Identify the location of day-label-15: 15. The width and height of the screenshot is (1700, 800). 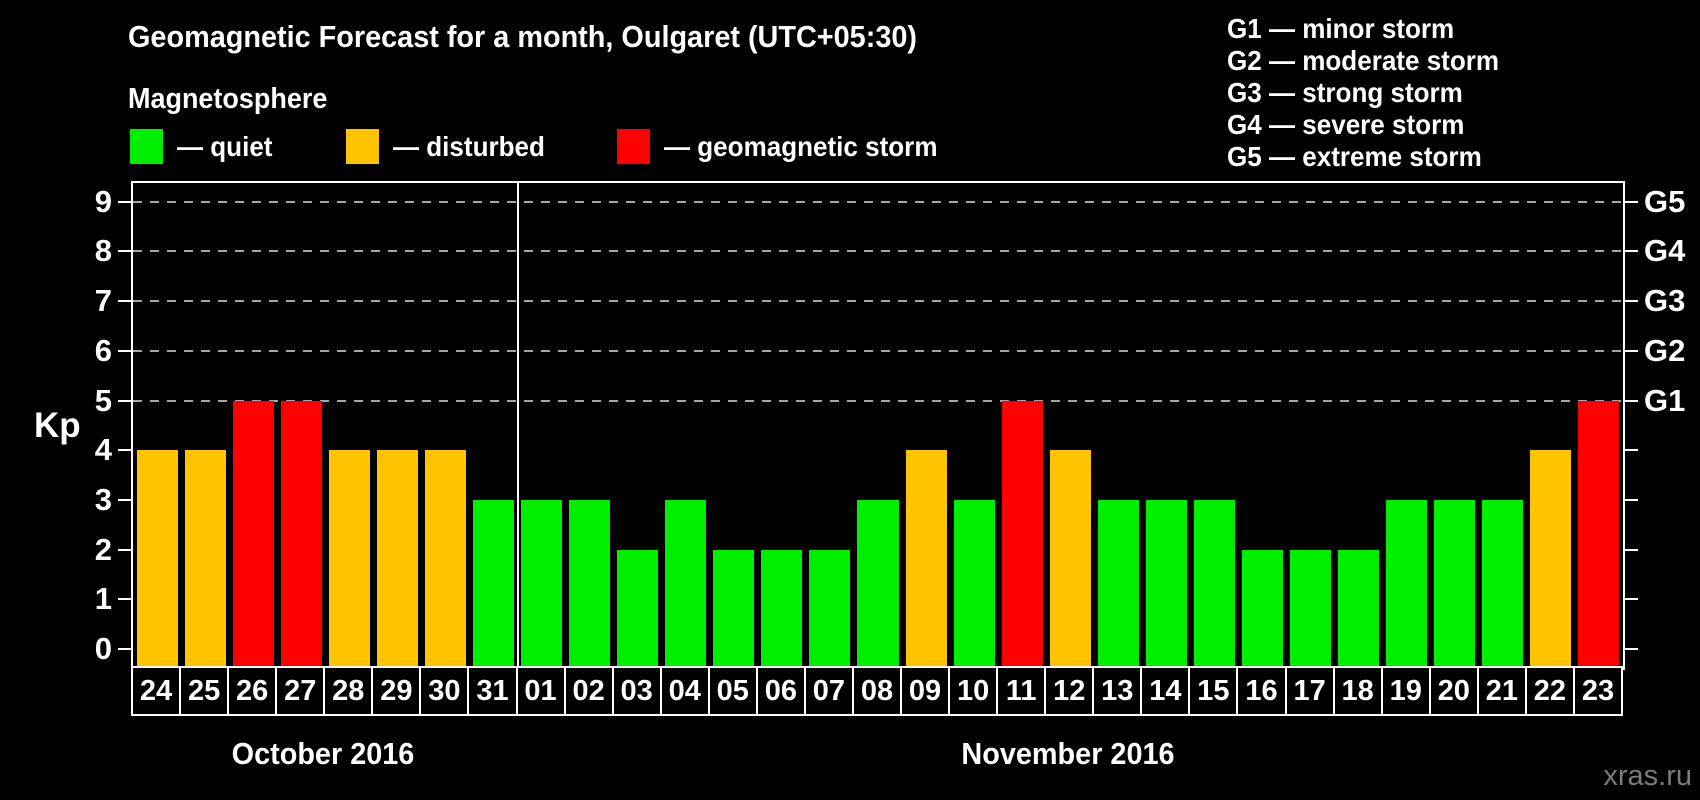
(1213, 691).